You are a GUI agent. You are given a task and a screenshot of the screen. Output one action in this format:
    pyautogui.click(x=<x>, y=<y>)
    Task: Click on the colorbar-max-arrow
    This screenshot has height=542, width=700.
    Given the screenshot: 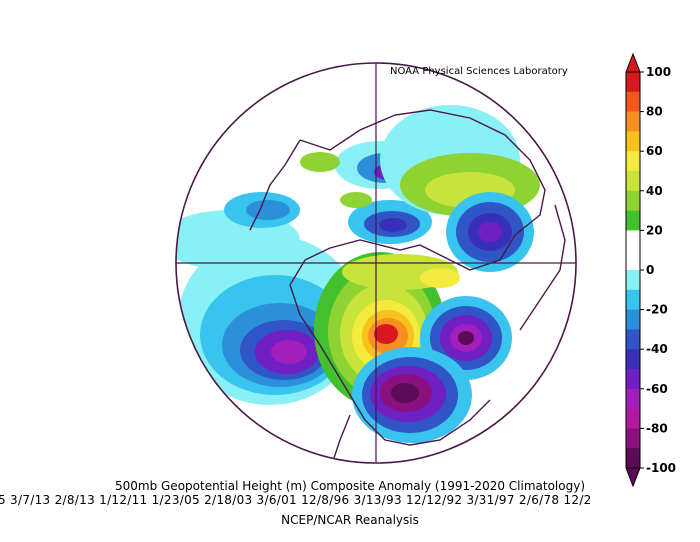 What is the action you would take?
    pyautogui.click(x=633, y=62)
    